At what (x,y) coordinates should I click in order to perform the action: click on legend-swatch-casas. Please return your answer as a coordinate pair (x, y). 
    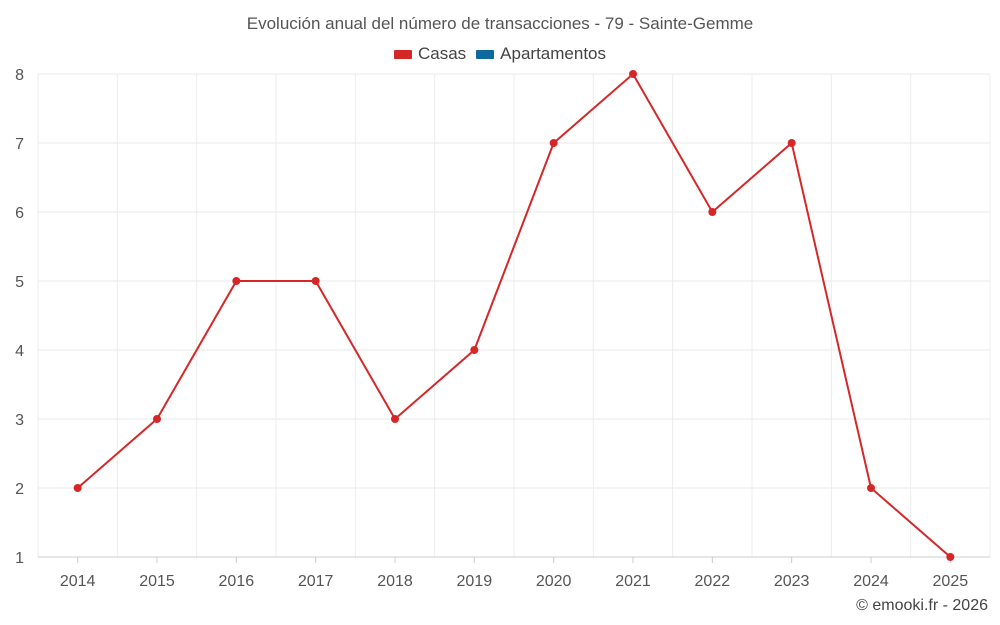
    Looking at the image, I should click on (402, 54).